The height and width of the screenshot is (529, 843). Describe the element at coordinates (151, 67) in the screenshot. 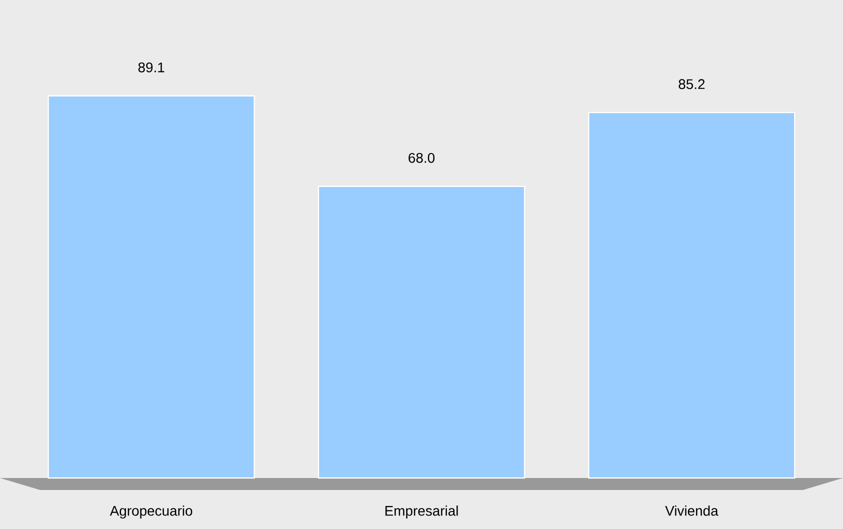

I see `data-label: 89.1` at that location.